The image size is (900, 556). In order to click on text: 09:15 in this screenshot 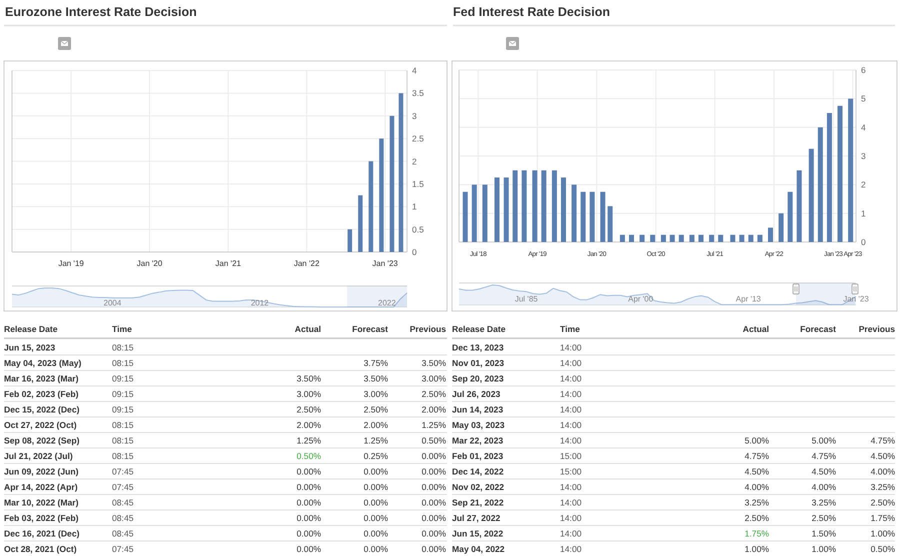, I will do `click(123, 378)`.